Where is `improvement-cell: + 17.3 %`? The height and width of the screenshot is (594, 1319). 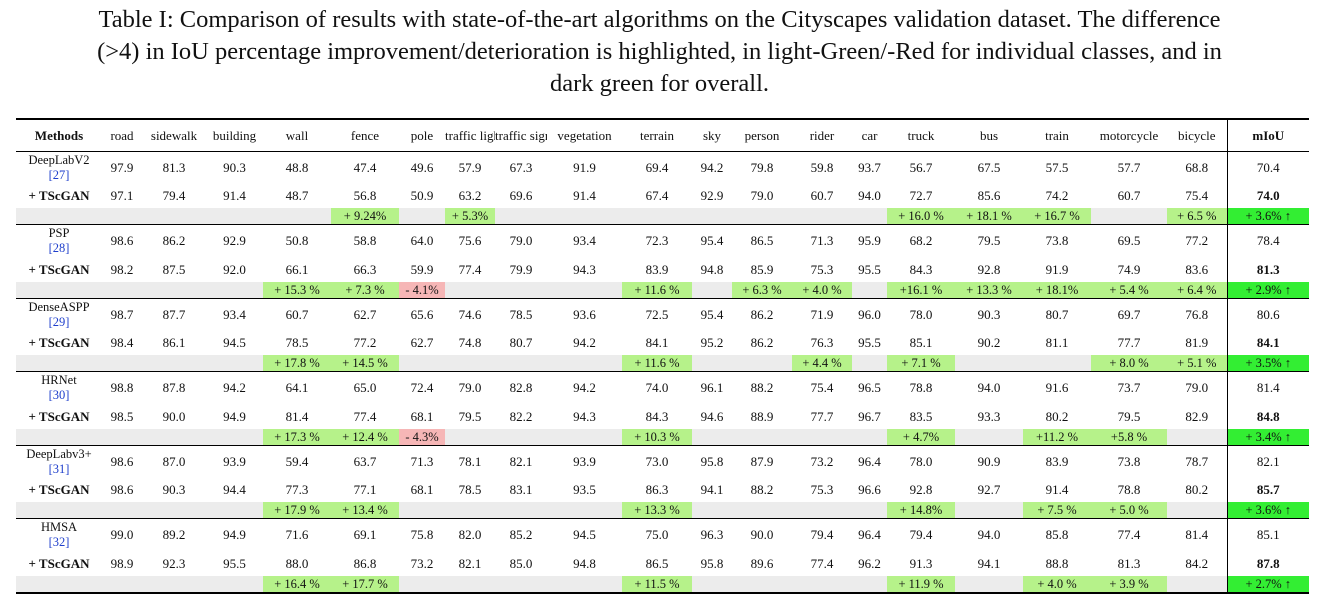 improvement-cell: + 17.3 % is located at coordinates (297, 437).